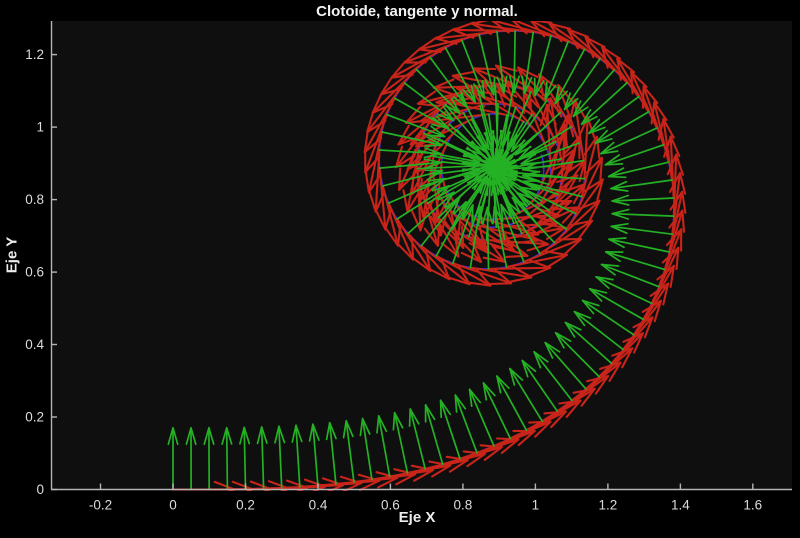 The width and height of the screenshot is (800, 538). What do you see at coordinates (417, 11) in the screenshot?
I see `plot-title: Clotoide, tangente y normal.` at bounding box center [417, 11].